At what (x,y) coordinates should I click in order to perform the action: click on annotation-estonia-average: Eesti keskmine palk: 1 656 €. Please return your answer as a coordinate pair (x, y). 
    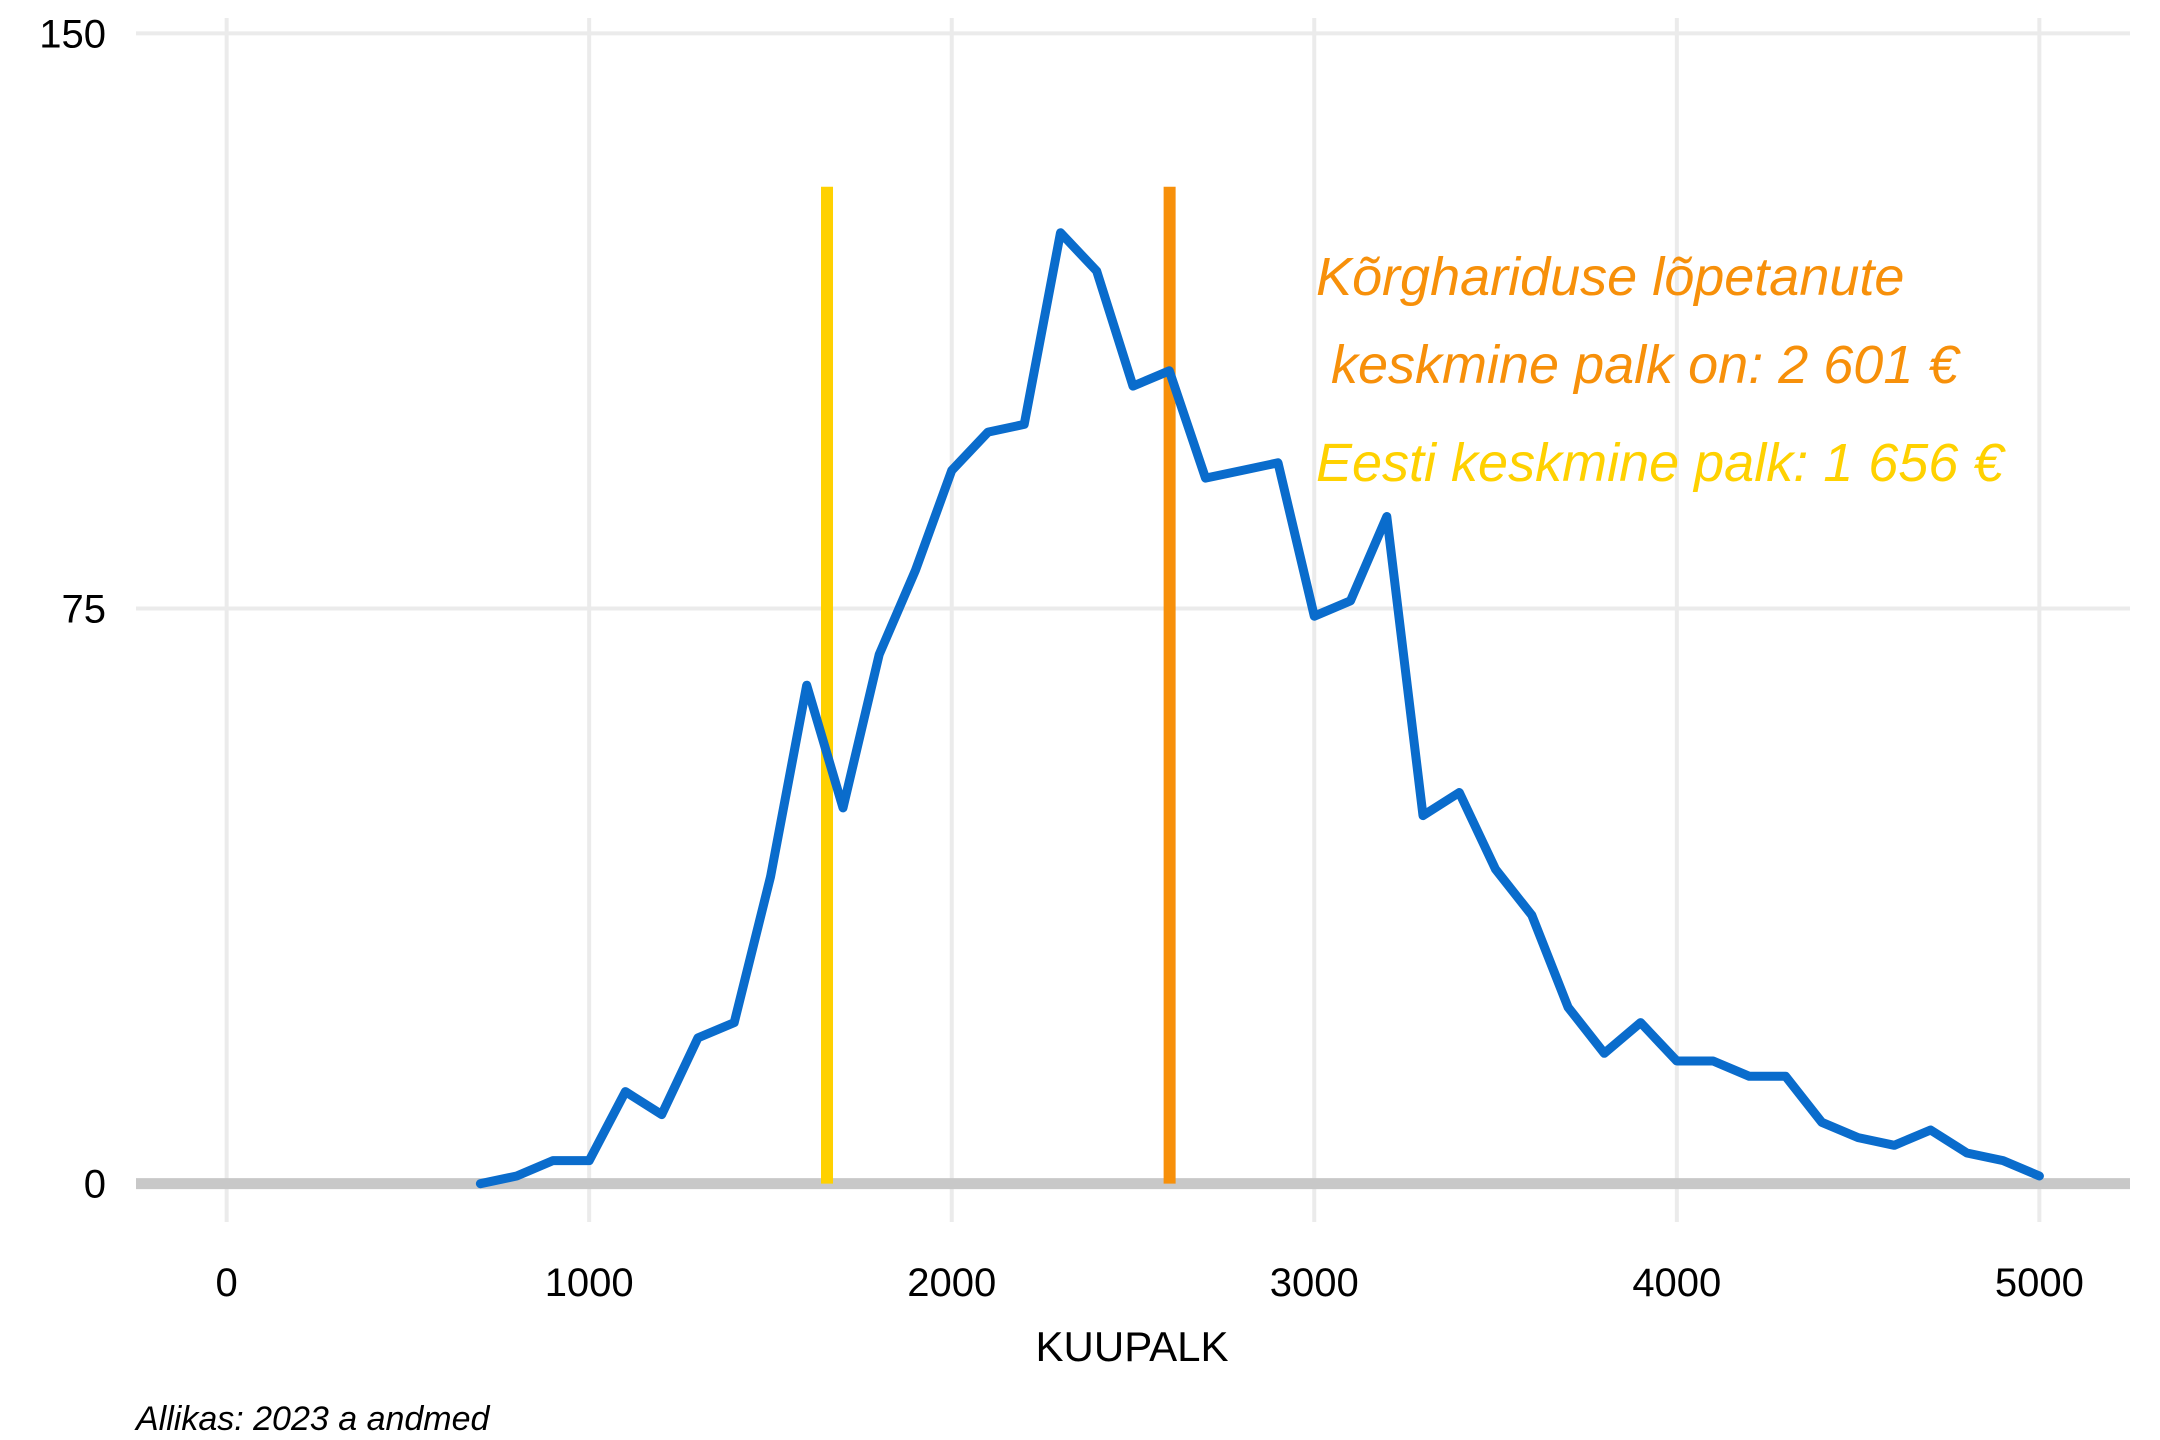
    Looking at the image, I should click on (1661, 463).